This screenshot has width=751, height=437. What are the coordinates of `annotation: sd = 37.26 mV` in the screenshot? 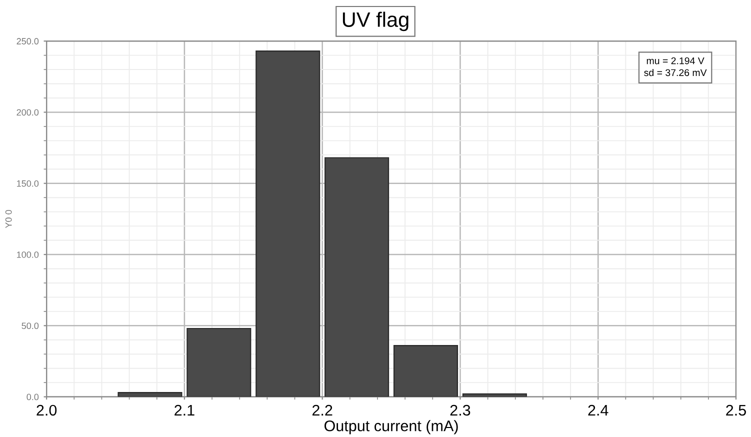 It's located at (675, 72).